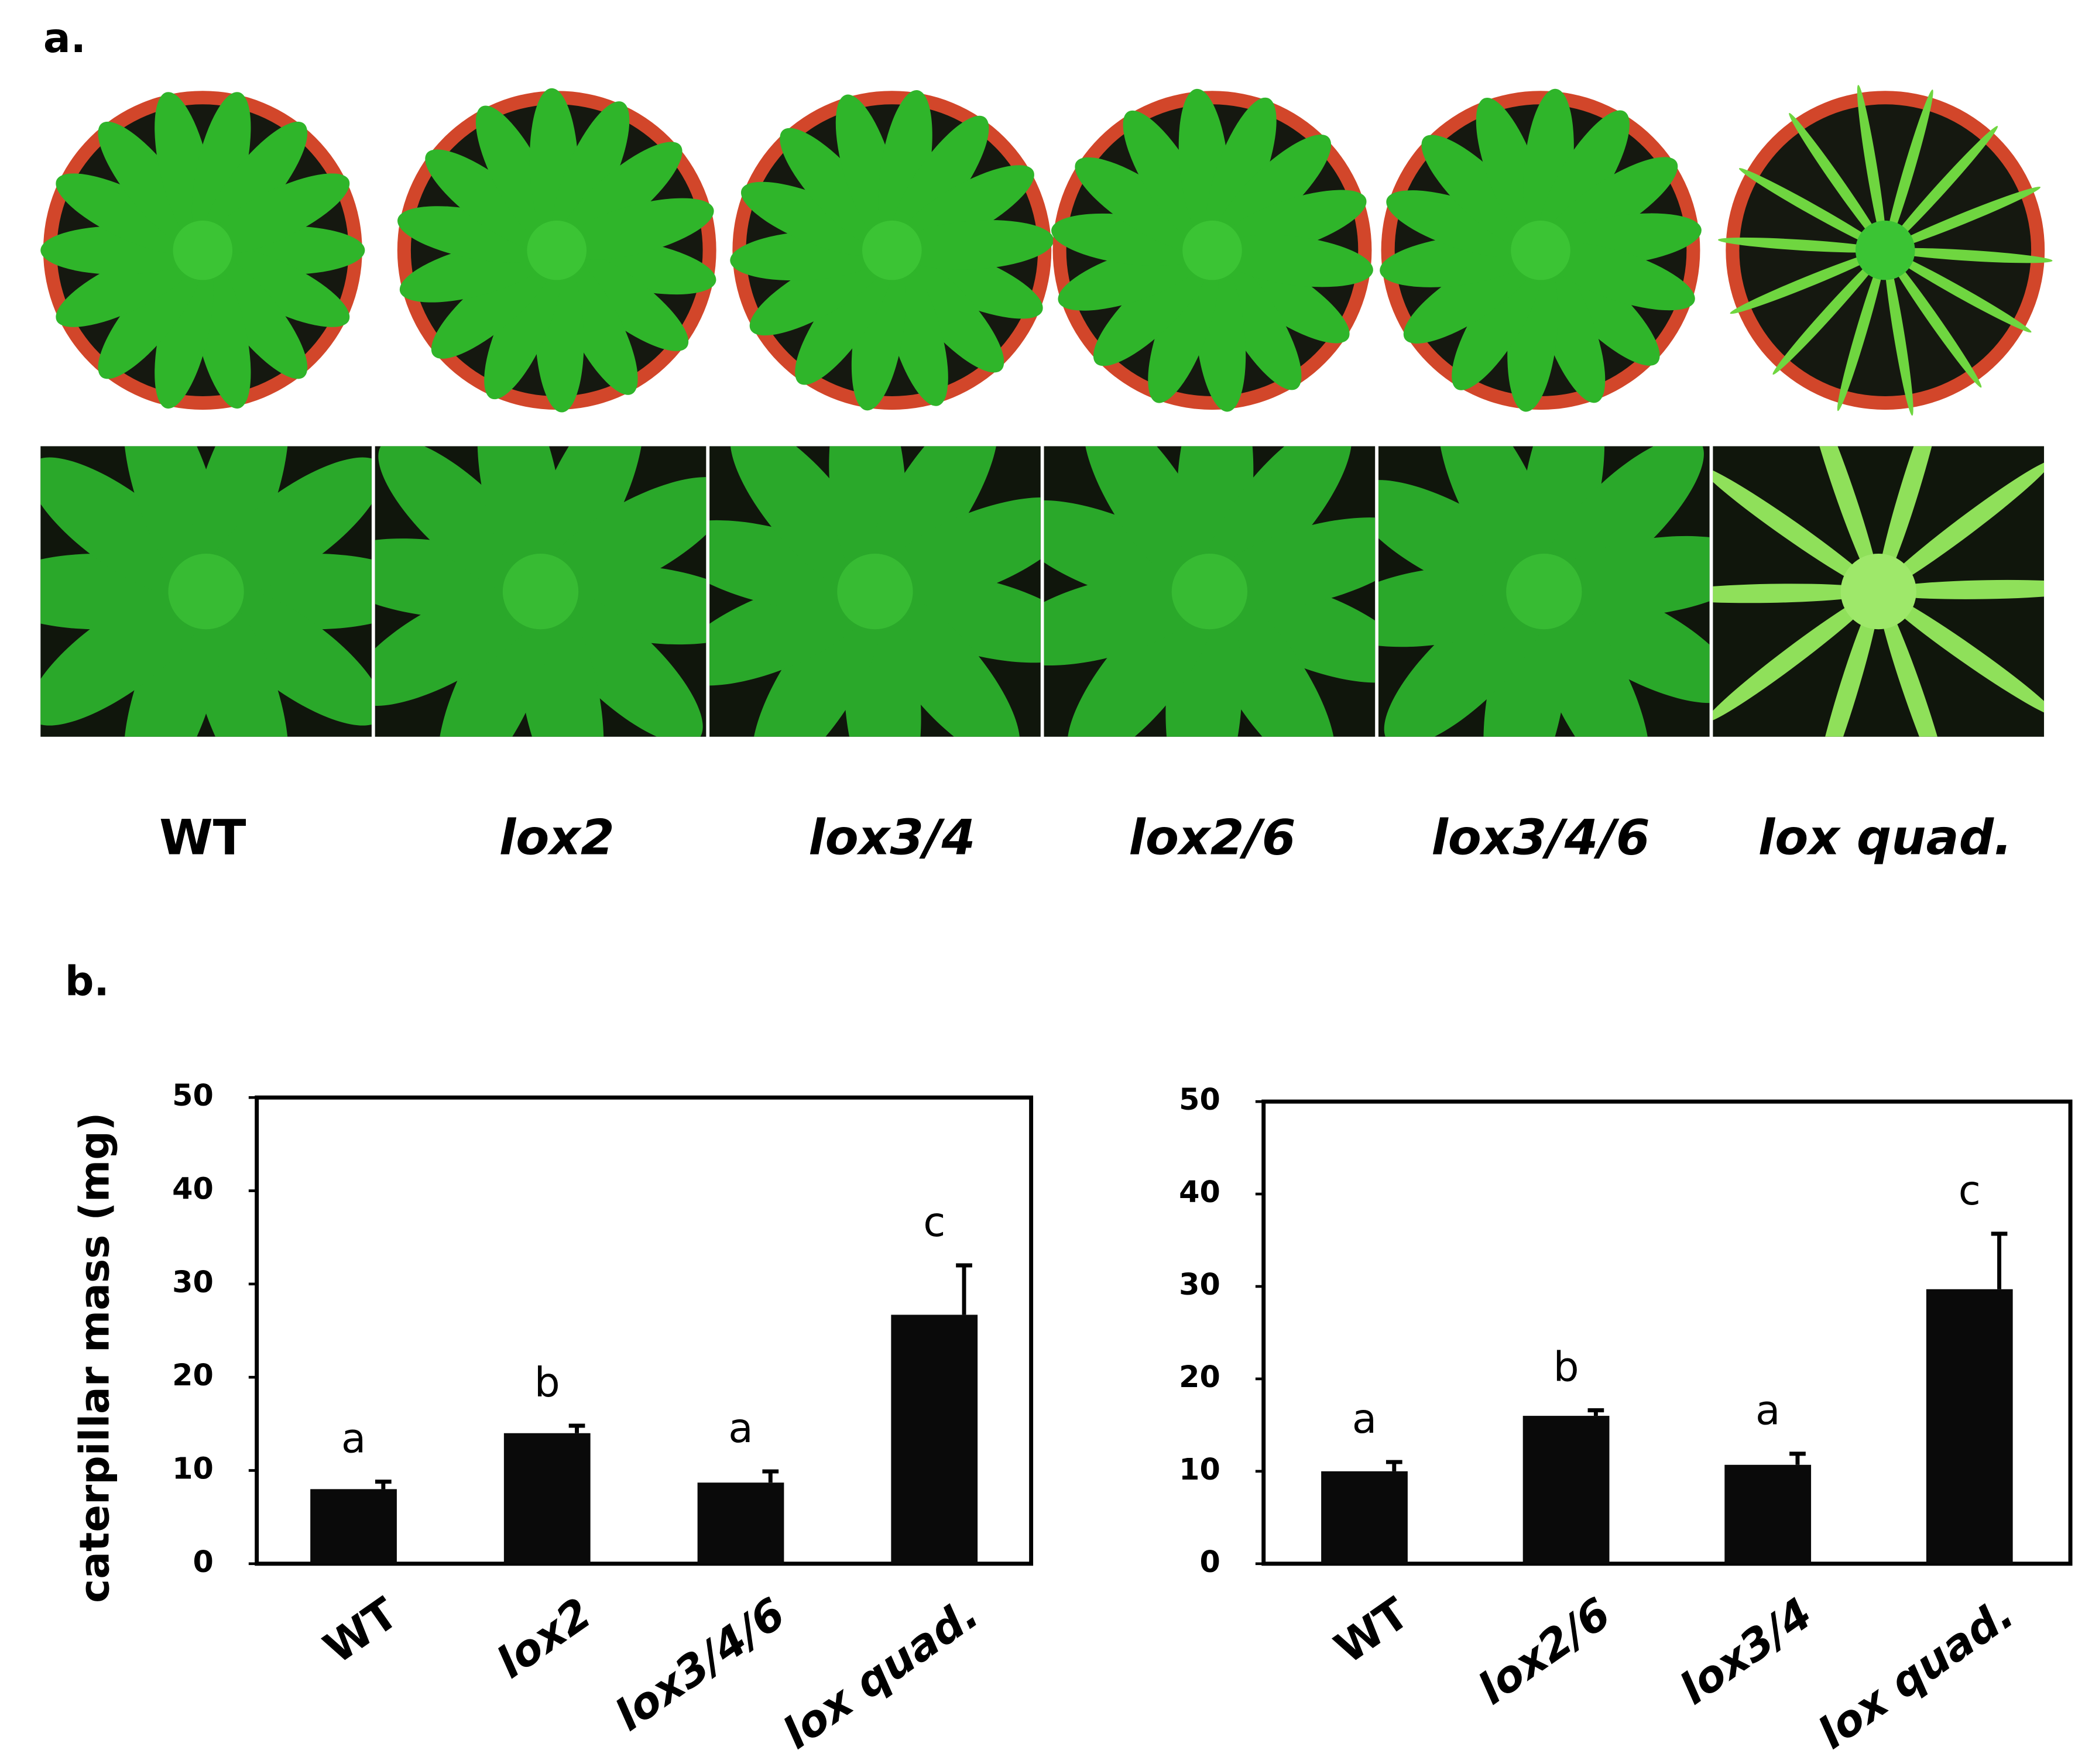 Image resolution: width=2092 pixels, height=1764 pixels. Describe the element at coordinates (202, 838) in the screenshot. I see `genotype-label: WT` at that location.